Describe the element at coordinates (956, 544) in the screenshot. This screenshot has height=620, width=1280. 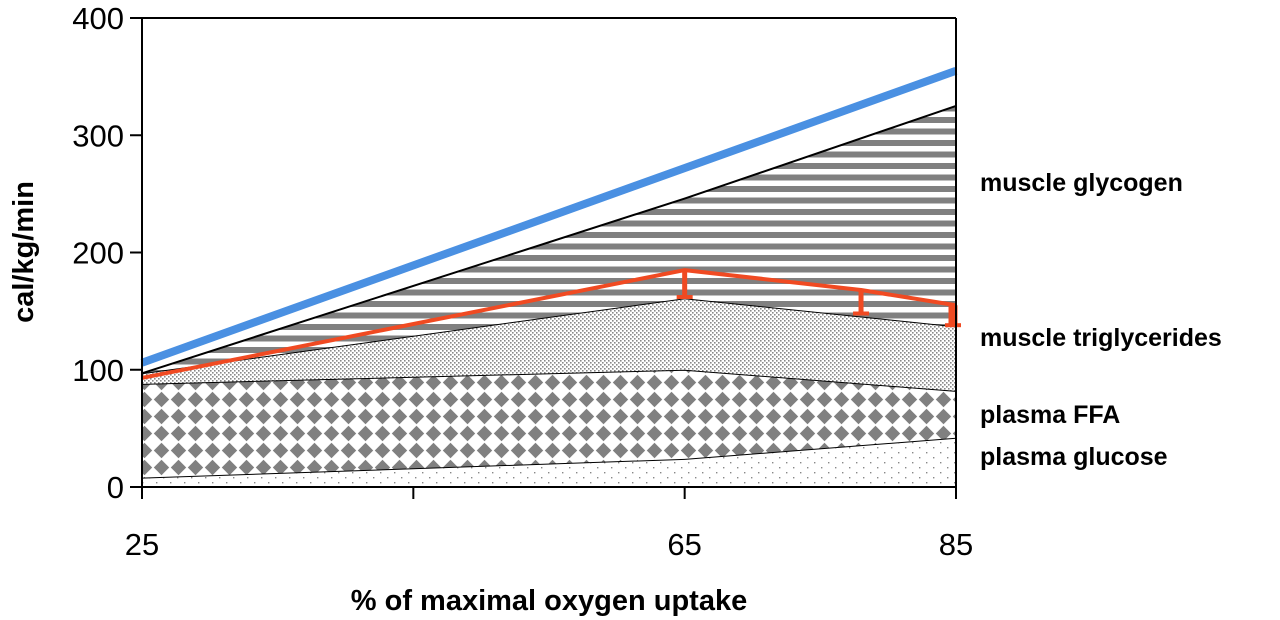
I see `x-tick-label: 85` at that location.